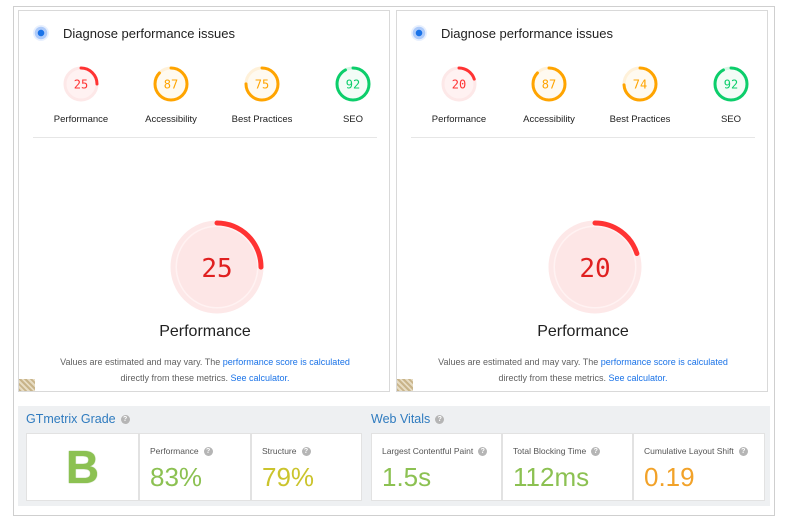 The width and height of the screenshot is (788, 528). I want to click on big-gauge-score: 20, so click(594, 269).